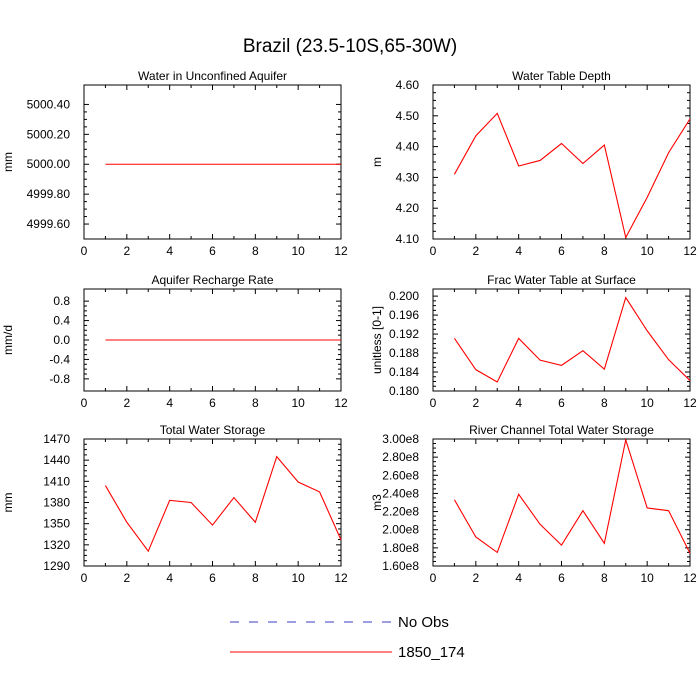 This screenshot has height=700, width=700. What do you see at coordinates (404, 372) in the screenshot?
I see `y-tick-label: 0.184` at bounding box center [404, 372].